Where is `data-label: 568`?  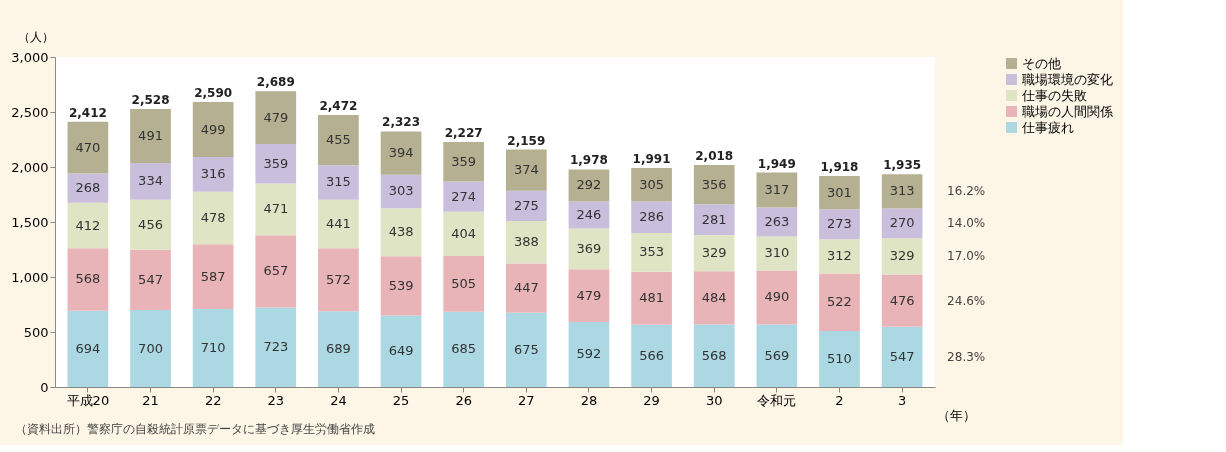 data-label: 568 is located at coordinates (88, 279).